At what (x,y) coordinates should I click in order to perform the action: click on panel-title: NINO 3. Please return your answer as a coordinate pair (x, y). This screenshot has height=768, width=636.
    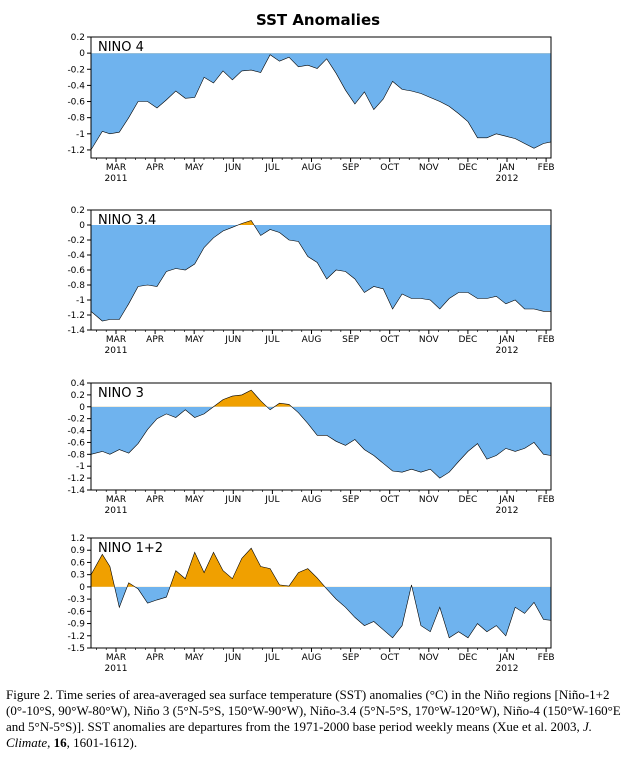
    Looking at the image, I should click on (121, 393).